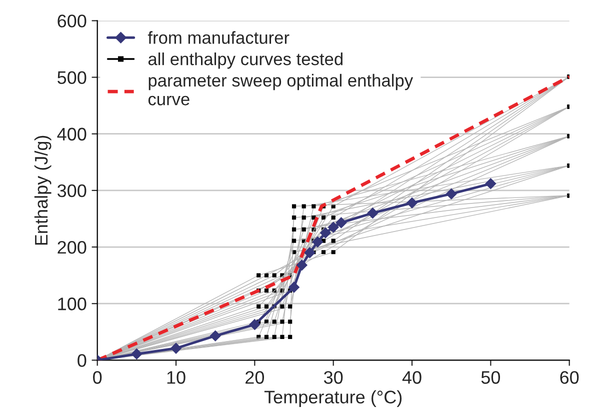 The image size is (590, 414). I want to click on y-tick-label: 0, so click(82, 360).